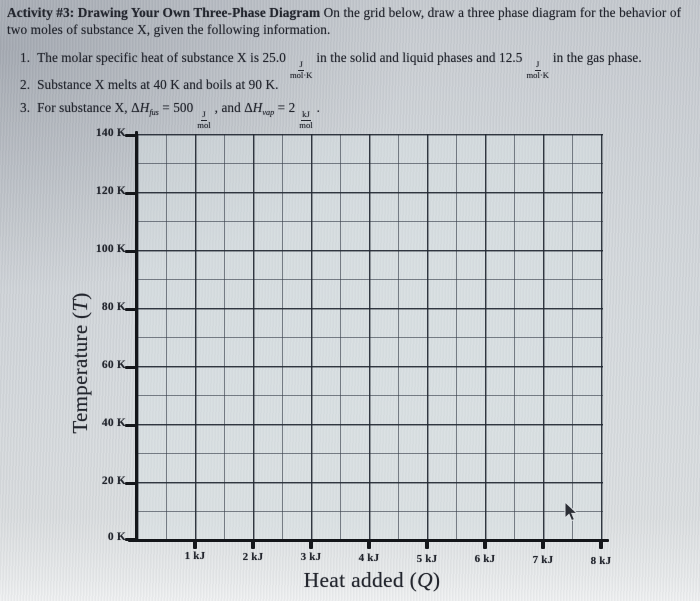 The height and width of the screenshot is (601, 700). What do you see at coordinates (601, 561) in the screenshot?
I see `x-tick-label: 8 kJ` at bounding box center [601, 561].